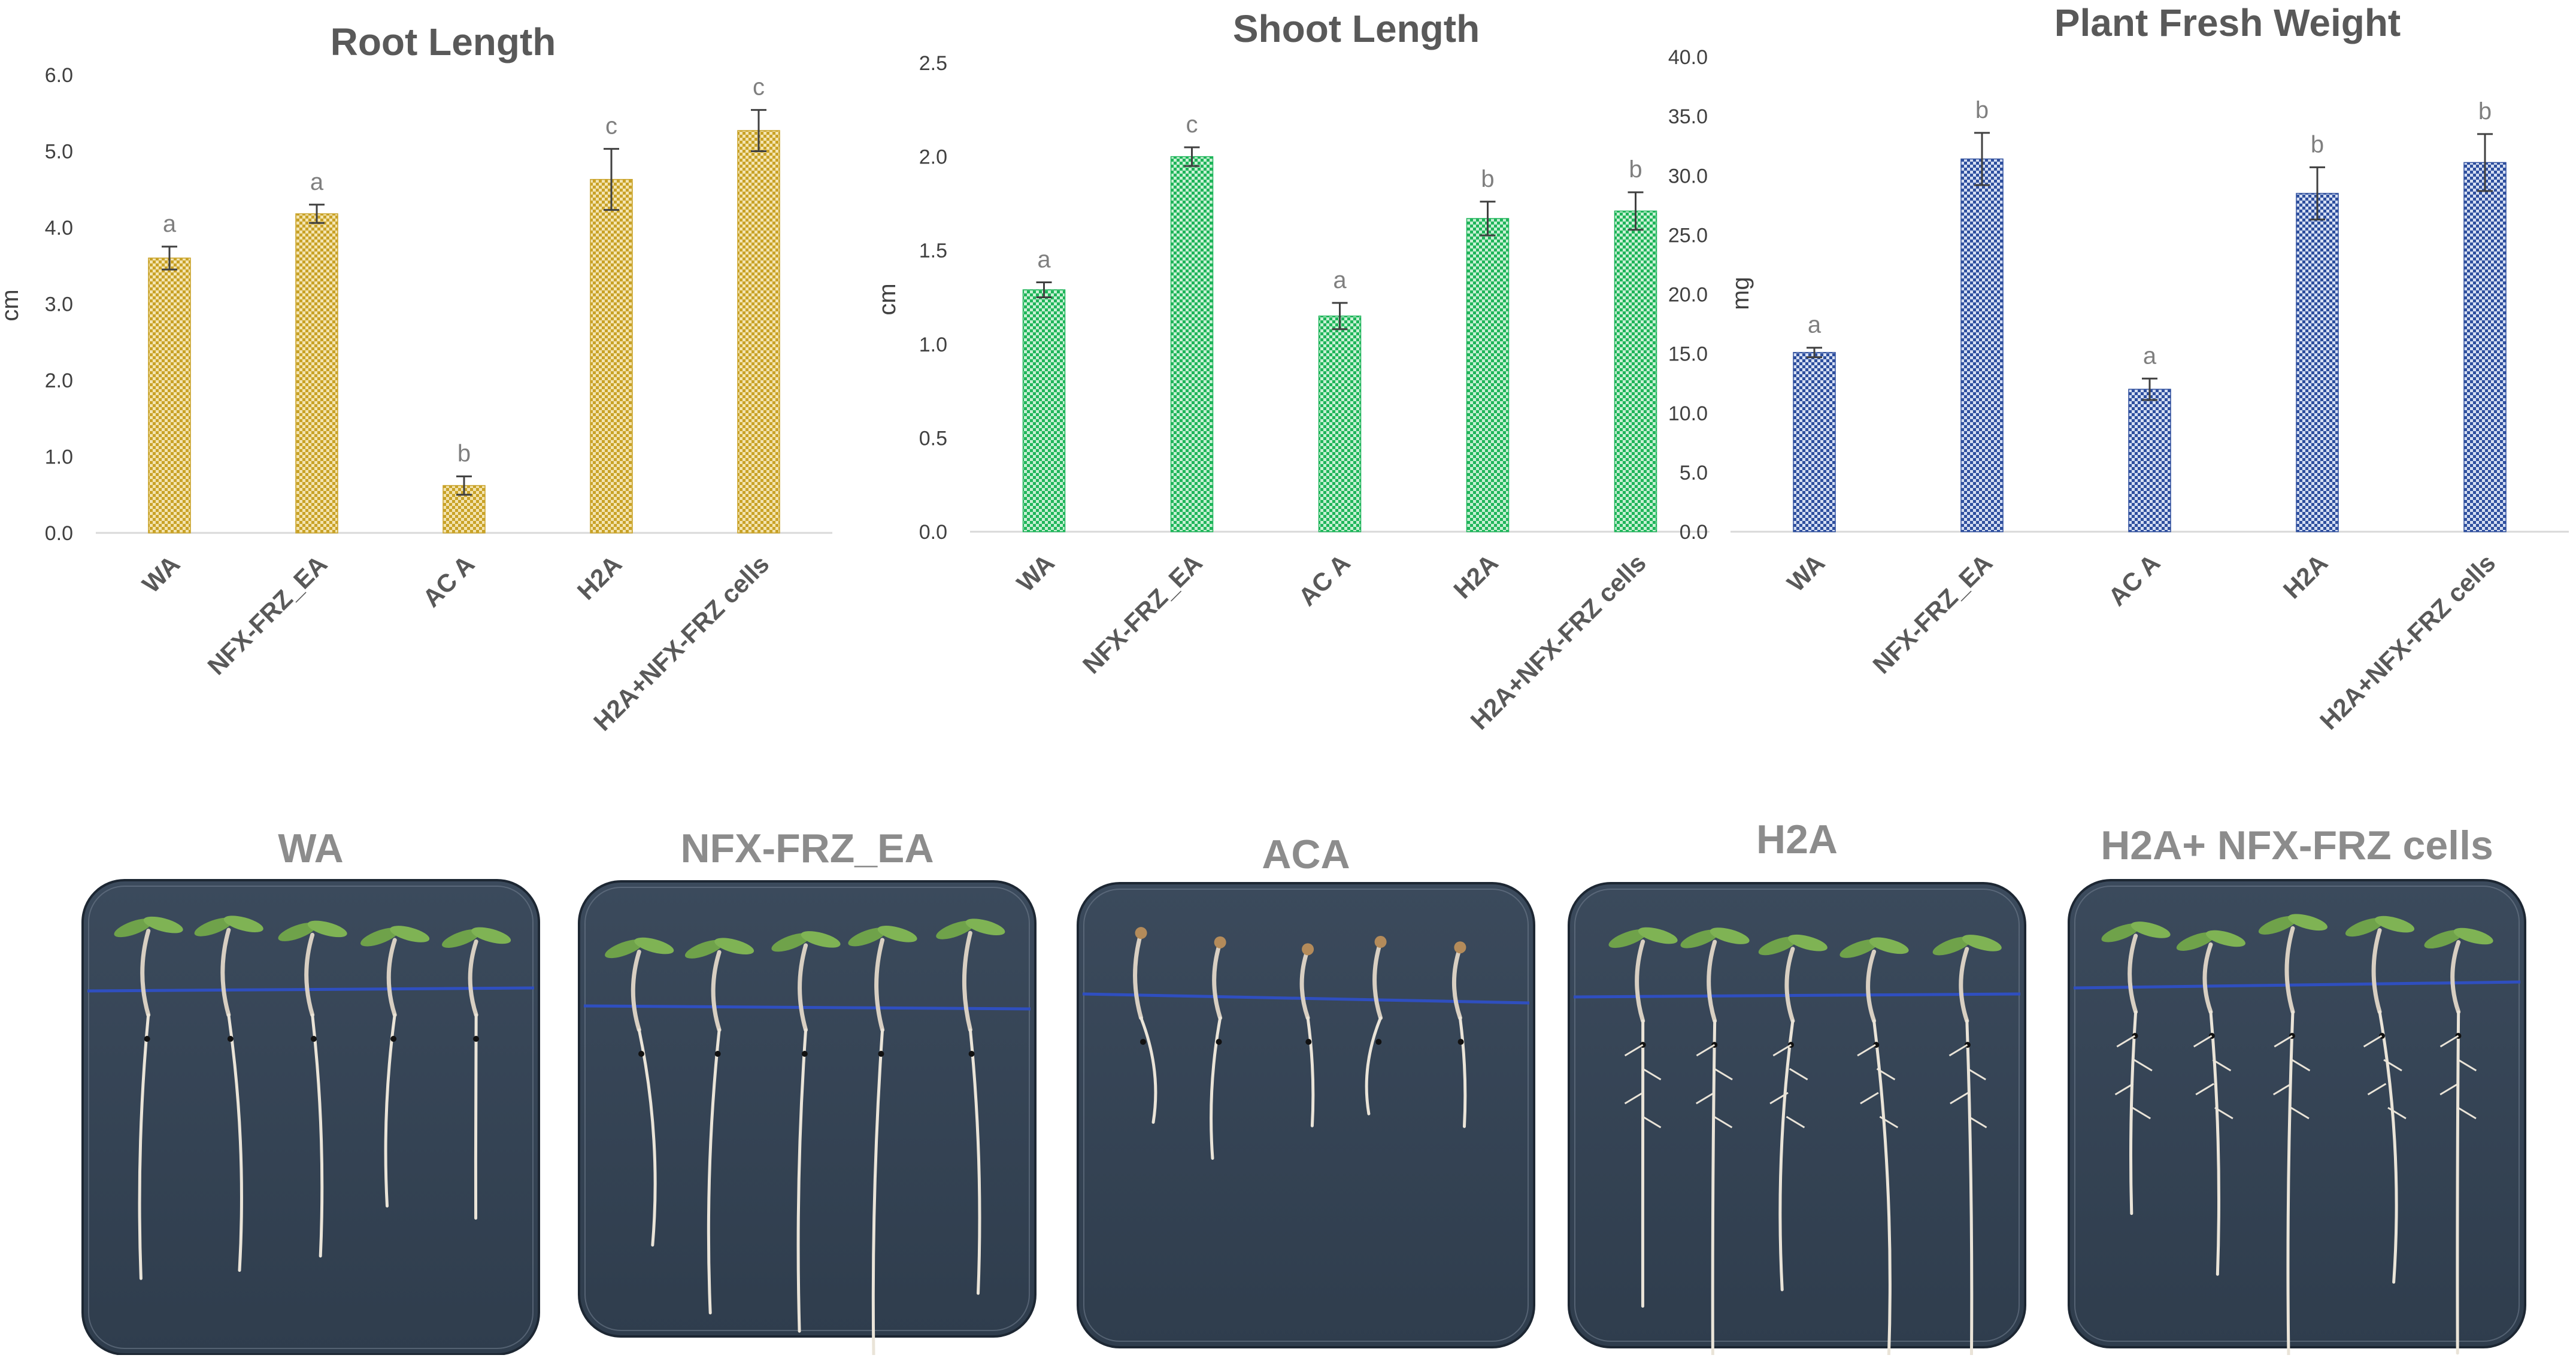 The height and width of the screenshot is (1358, 2576). I want to click on plate-title: H2A+ NFX-FRZ cells, so click(2297, 846).